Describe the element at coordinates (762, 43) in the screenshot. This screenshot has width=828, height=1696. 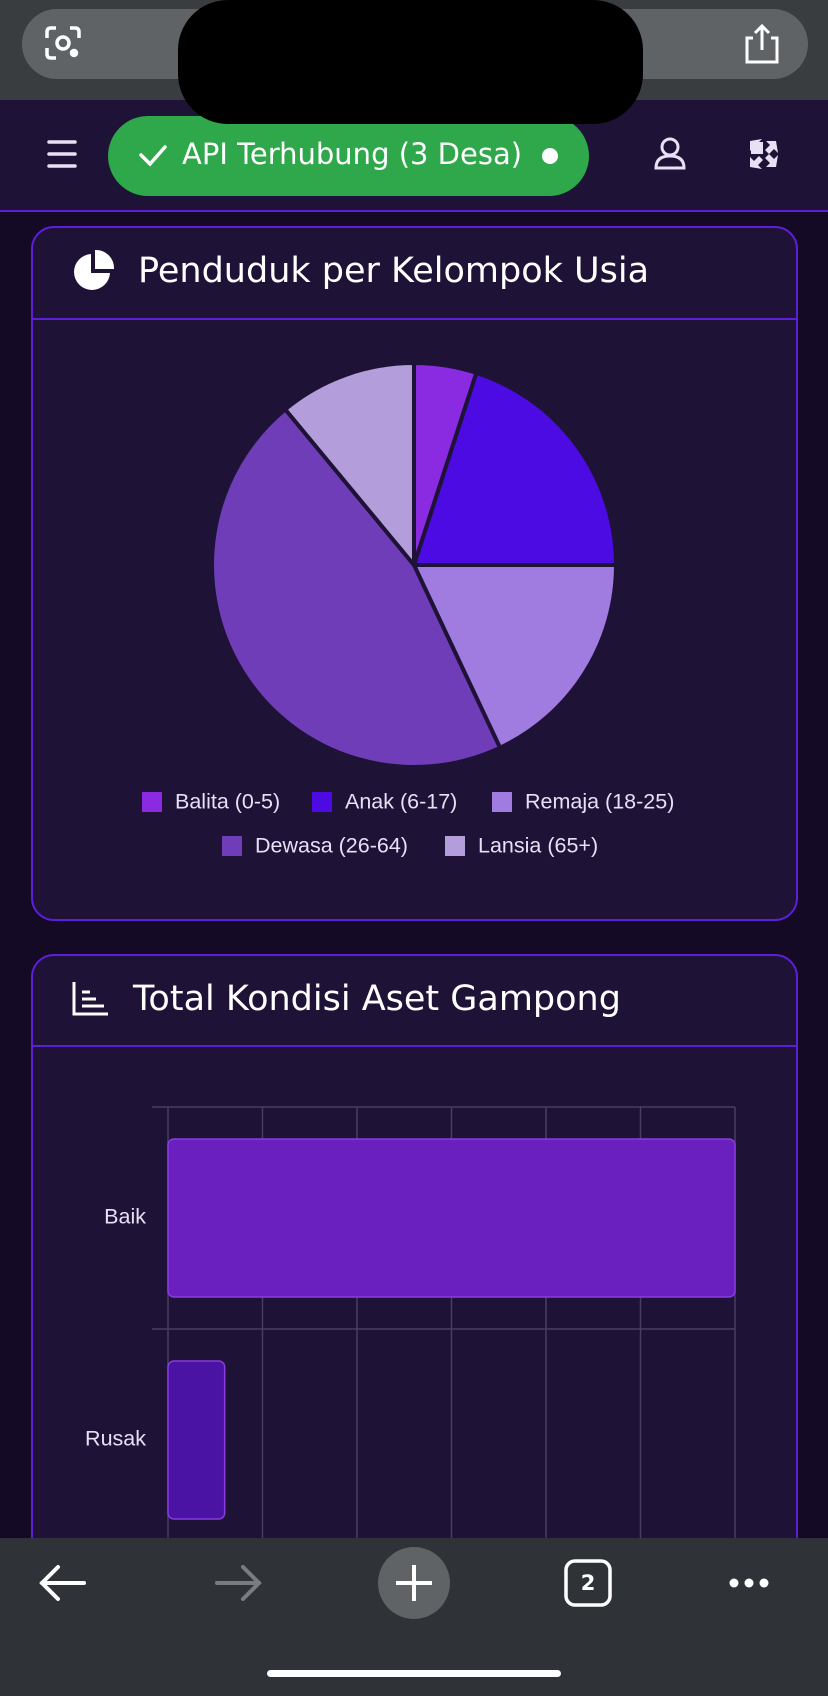
I see `share-button` at that location.